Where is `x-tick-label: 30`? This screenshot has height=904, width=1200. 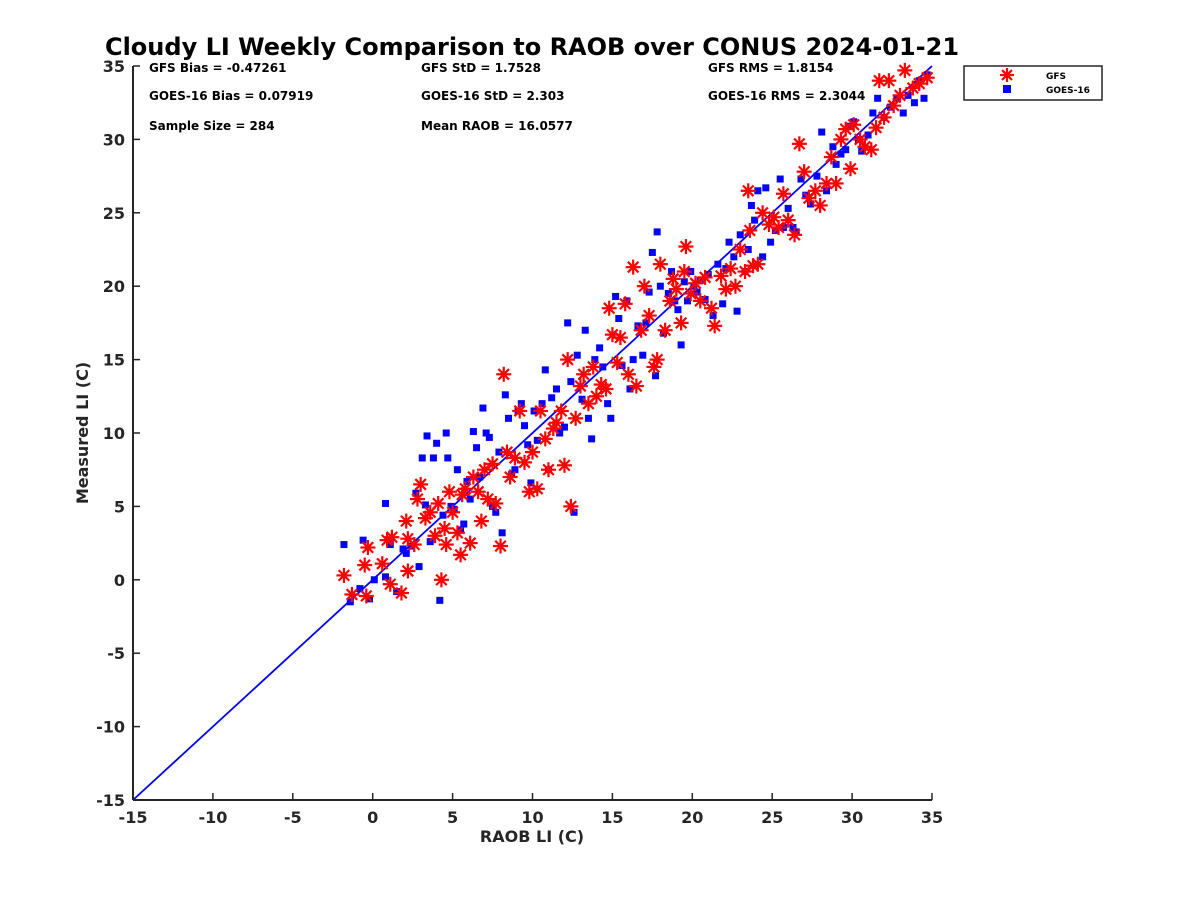
x-tick-label: 30 is located at coordinates (852, 817).